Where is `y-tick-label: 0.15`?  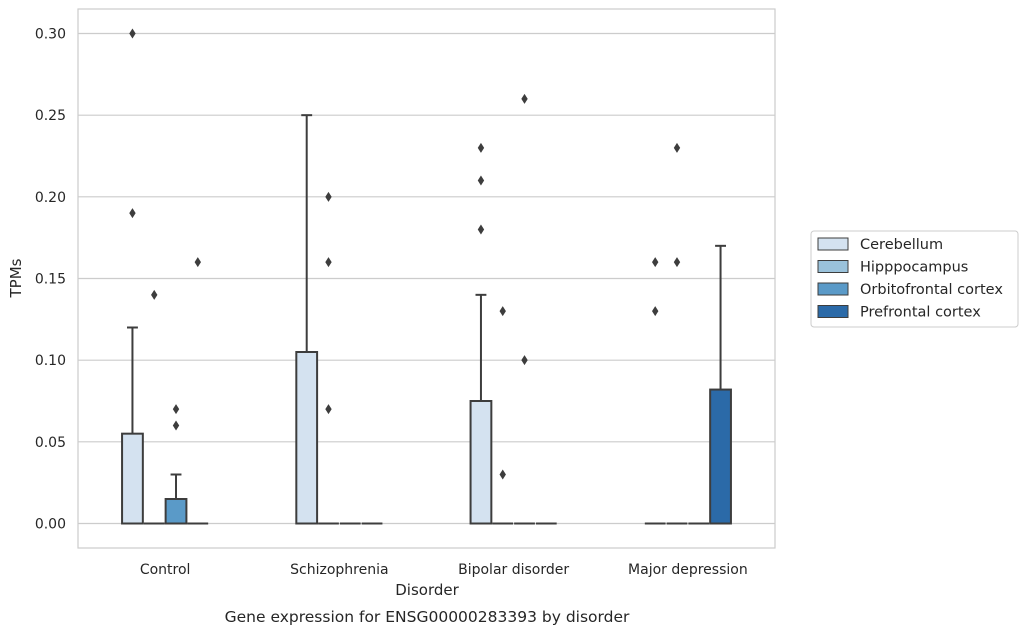 y-tick-label: 0.15 is located at coordinates (50, 280).